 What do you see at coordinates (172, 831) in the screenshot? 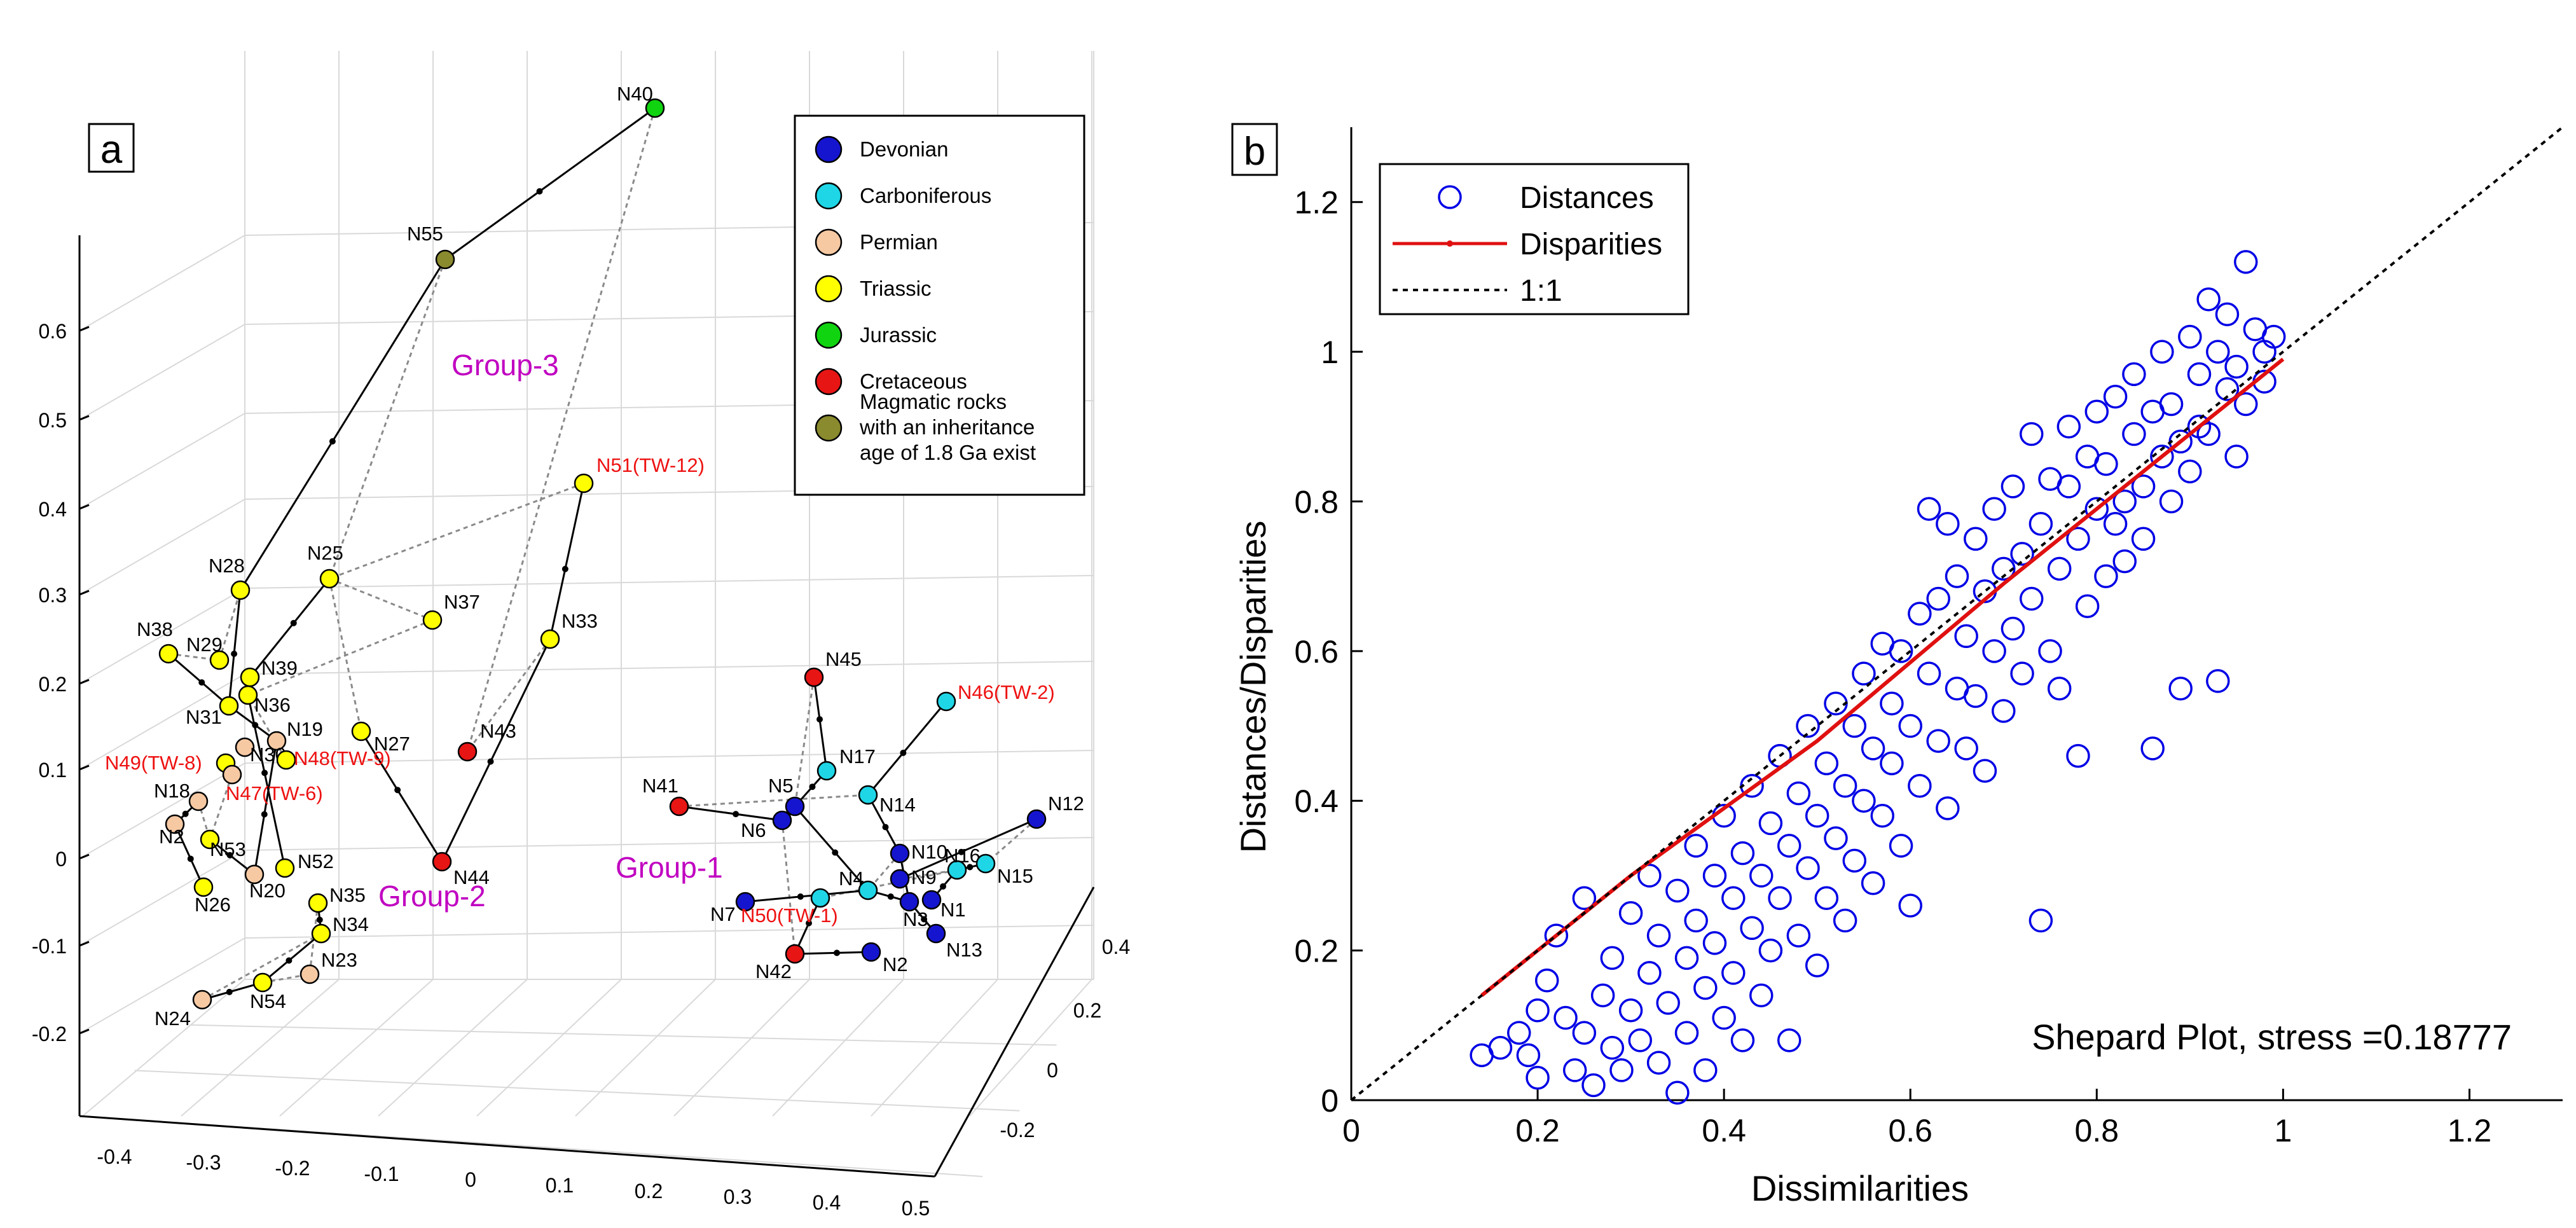
I see `node-n2: N2` at bounding box center [172, 831].